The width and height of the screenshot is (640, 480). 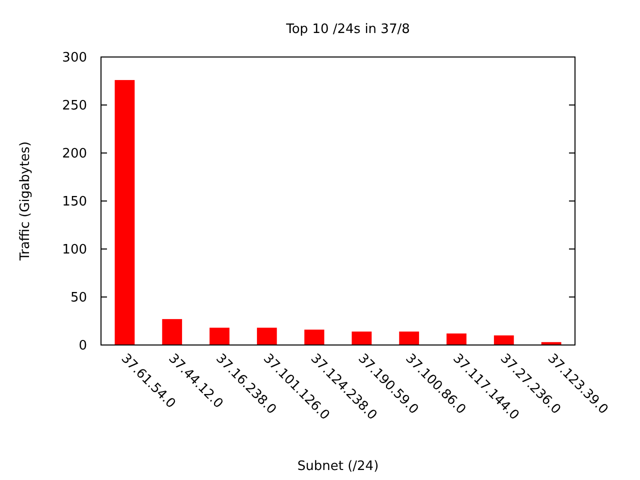 What do you see at coordinates (25, 201) in the screenshot?
I see `y-axis-title: Traffic (Gigabytes)` at bounding box center [25, 201].